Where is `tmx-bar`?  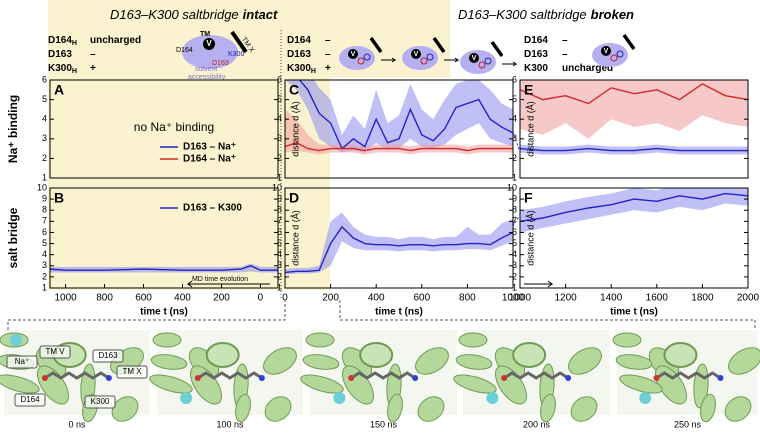
tmx-bar is located at coordinates (629, 42).